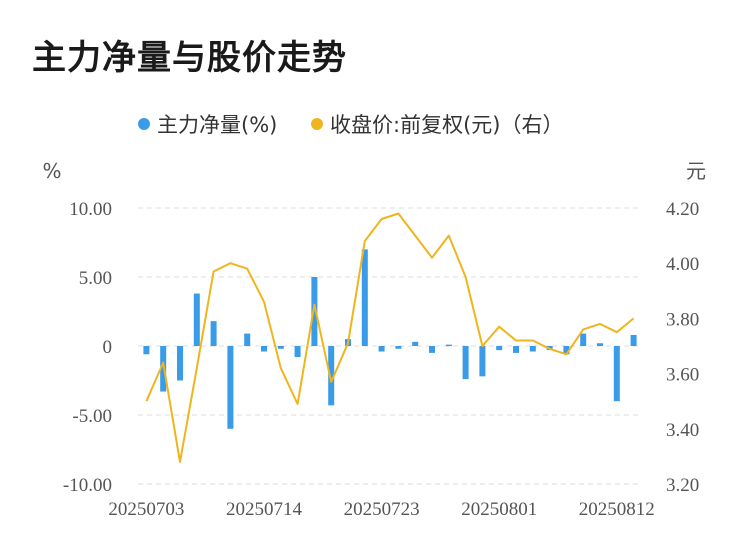 The image size is (750, 558). I want to click on legend-bar-marker, so click(144, 124).